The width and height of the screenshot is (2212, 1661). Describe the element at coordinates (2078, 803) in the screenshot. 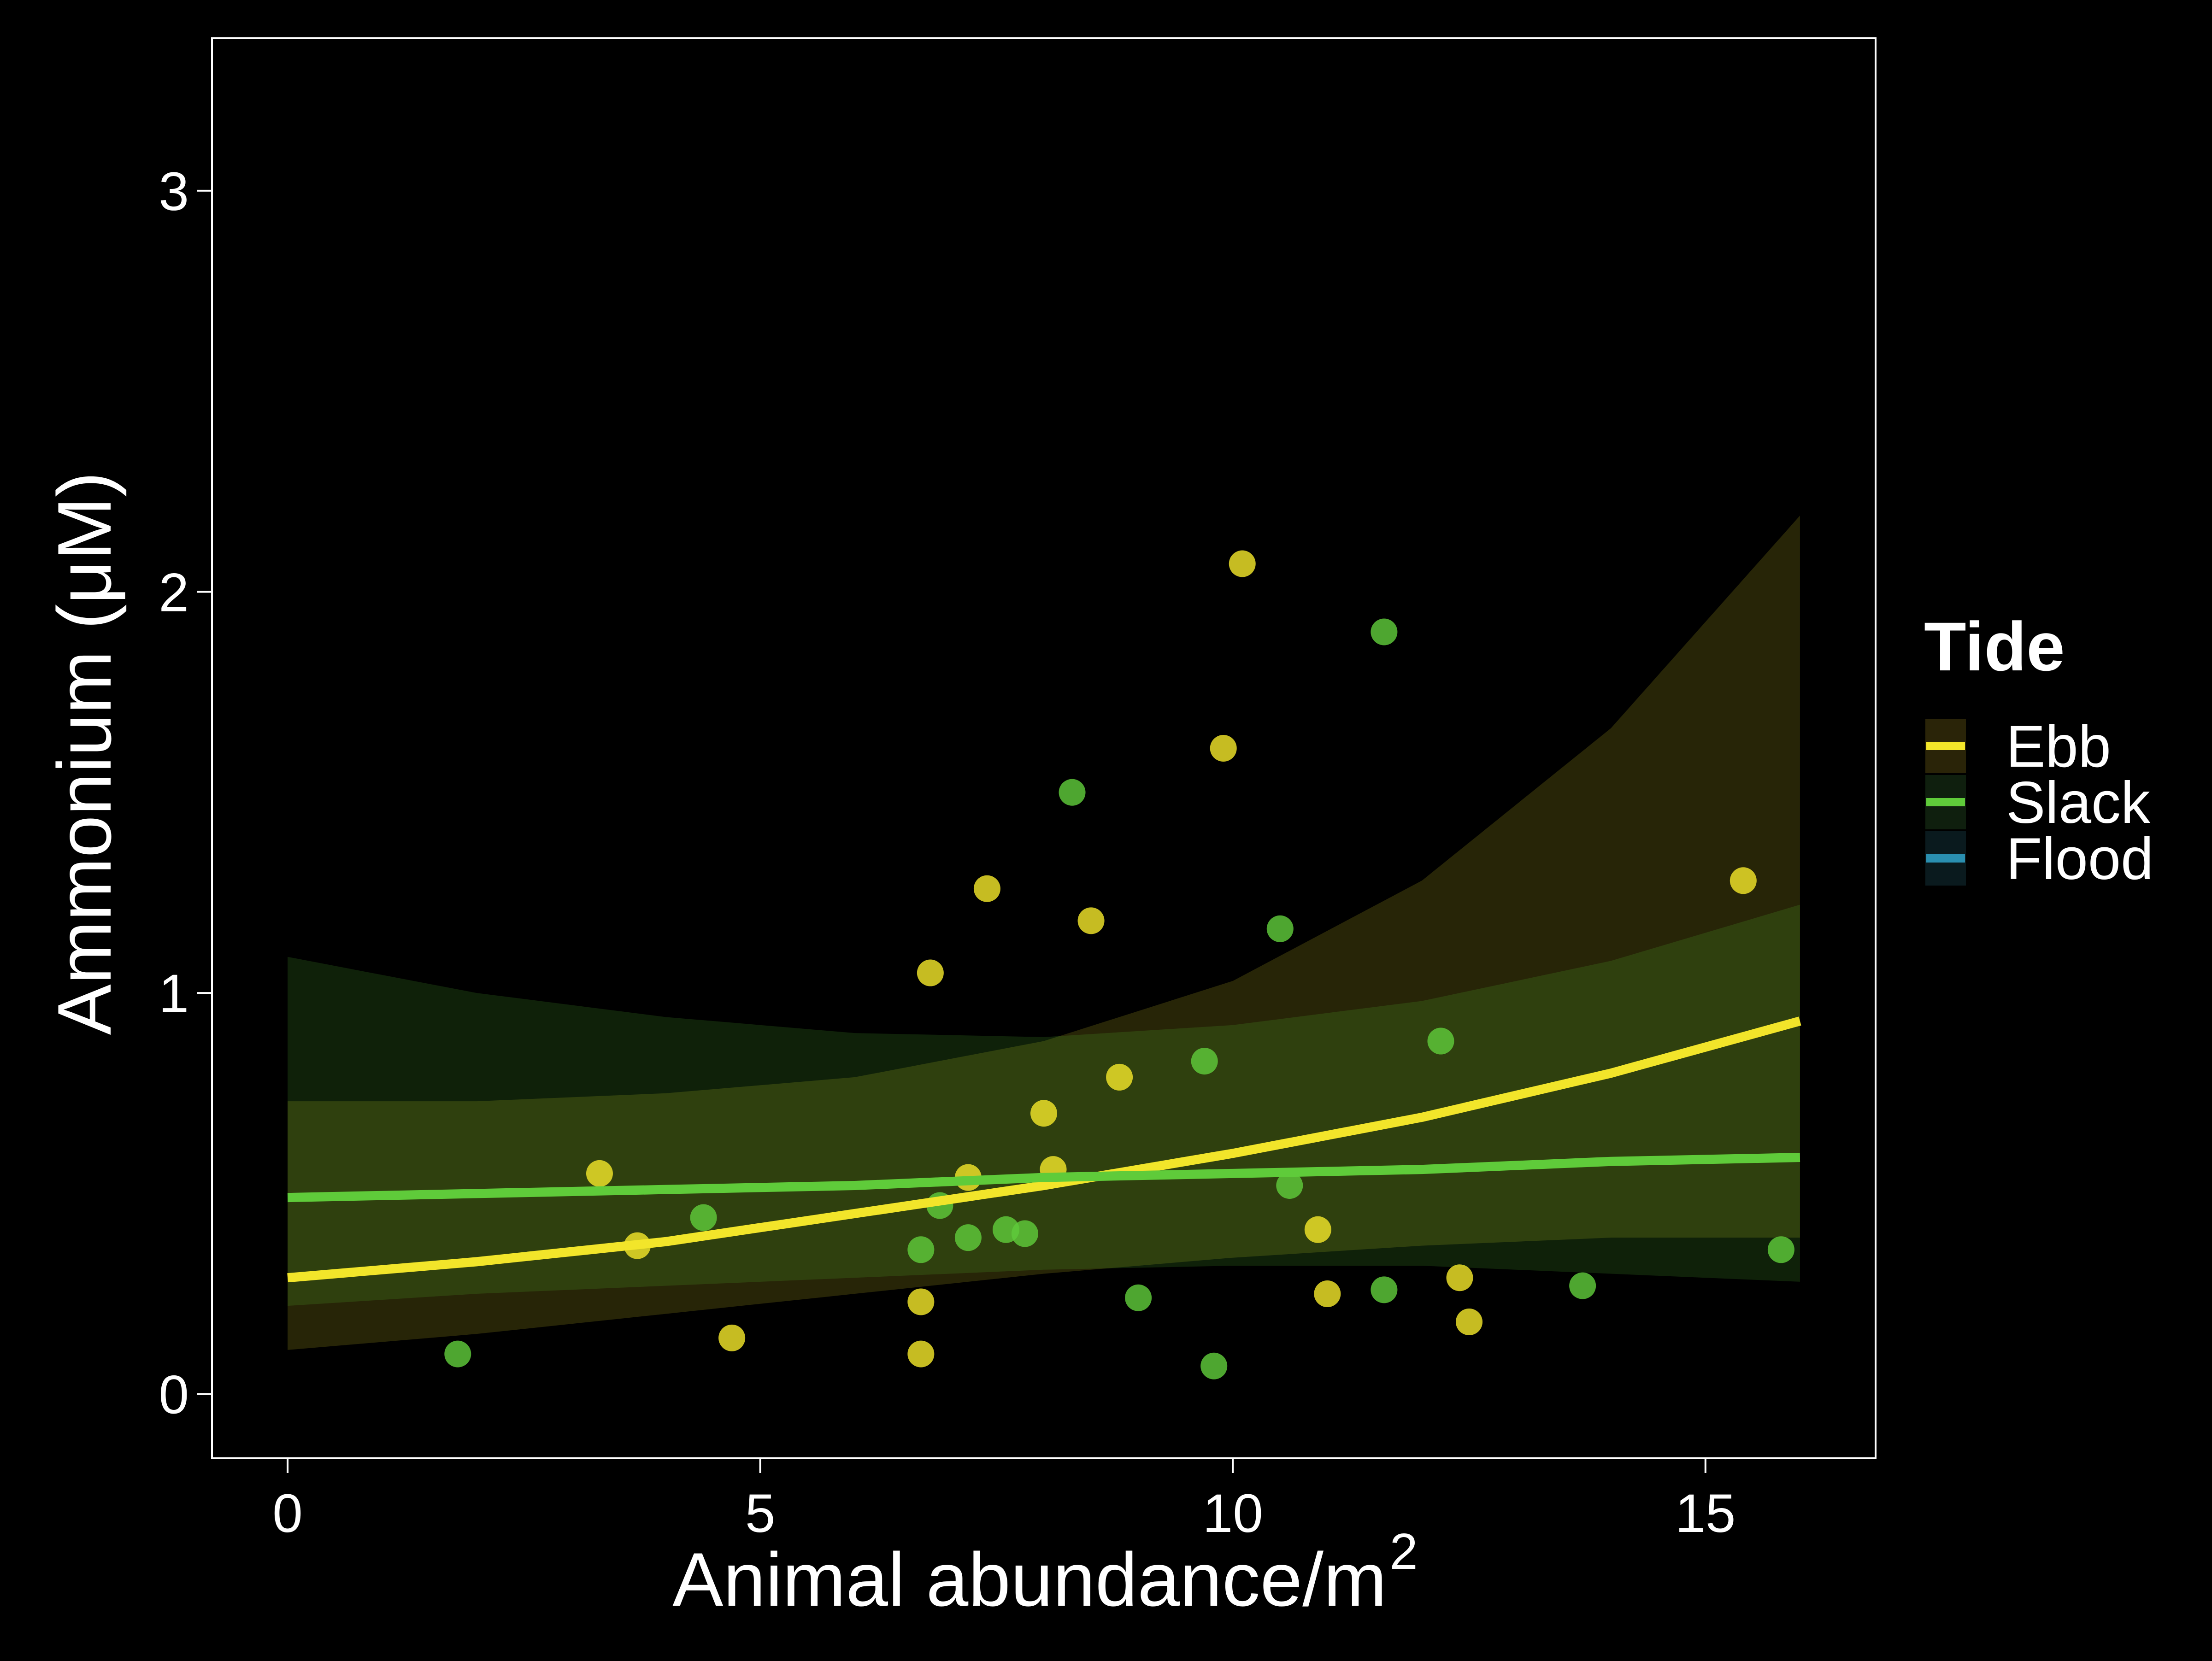

I see `legend-label-slack: Slack` at that location.